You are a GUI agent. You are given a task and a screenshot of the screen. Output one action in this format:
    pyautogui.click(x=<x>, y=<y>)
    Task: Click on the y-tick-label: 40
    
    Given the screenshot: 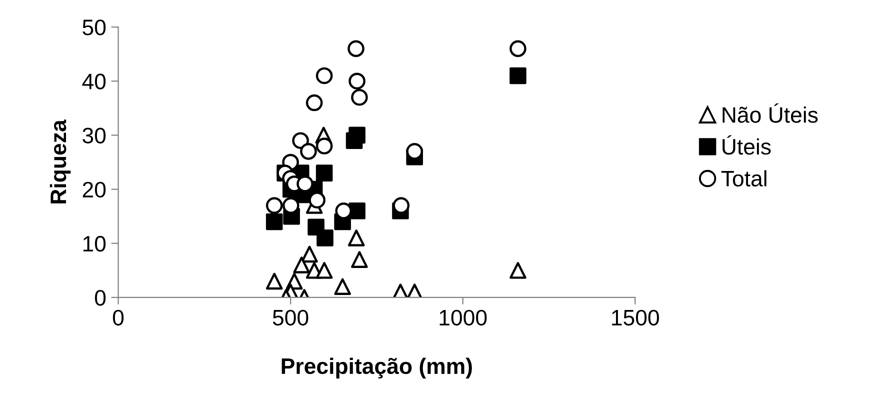 What is the action you would take?
    pyautogui.click(x=94, y=82)
    